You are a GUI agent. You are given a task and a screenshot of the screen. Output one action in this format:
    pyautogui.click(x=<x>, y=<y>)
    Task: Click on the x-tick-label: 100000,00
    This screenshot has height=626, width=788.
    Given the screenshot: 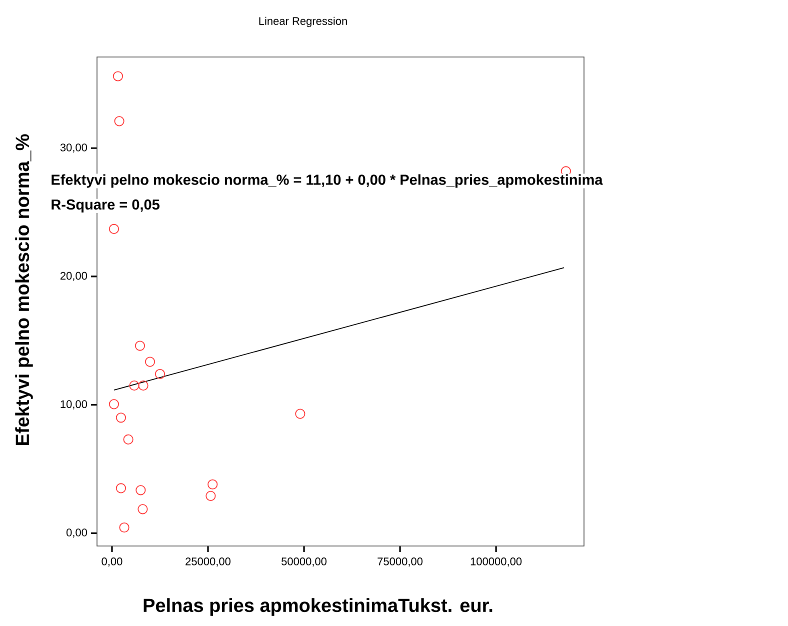 What is the action you would take?
    pyautogui.click(x=496, y=562)
    